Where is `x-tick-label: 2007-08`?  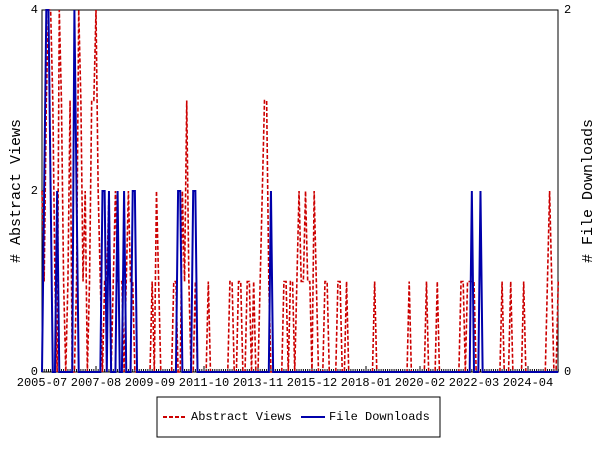 x-tick-label: 2007-08 is located at coordinates (96, 383).